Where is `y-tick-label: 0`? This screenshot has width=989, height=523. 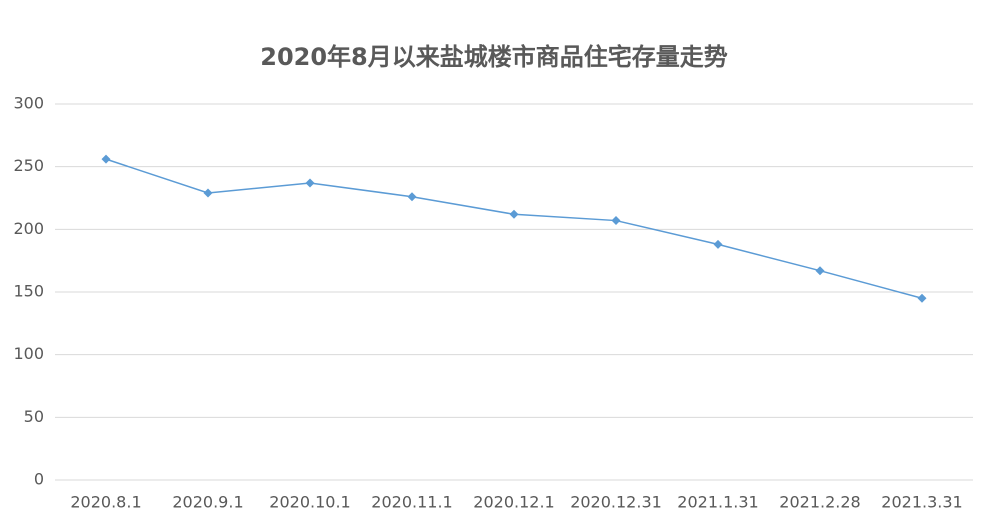
y-tick-label: 0 is located at coordinates (39, 479).